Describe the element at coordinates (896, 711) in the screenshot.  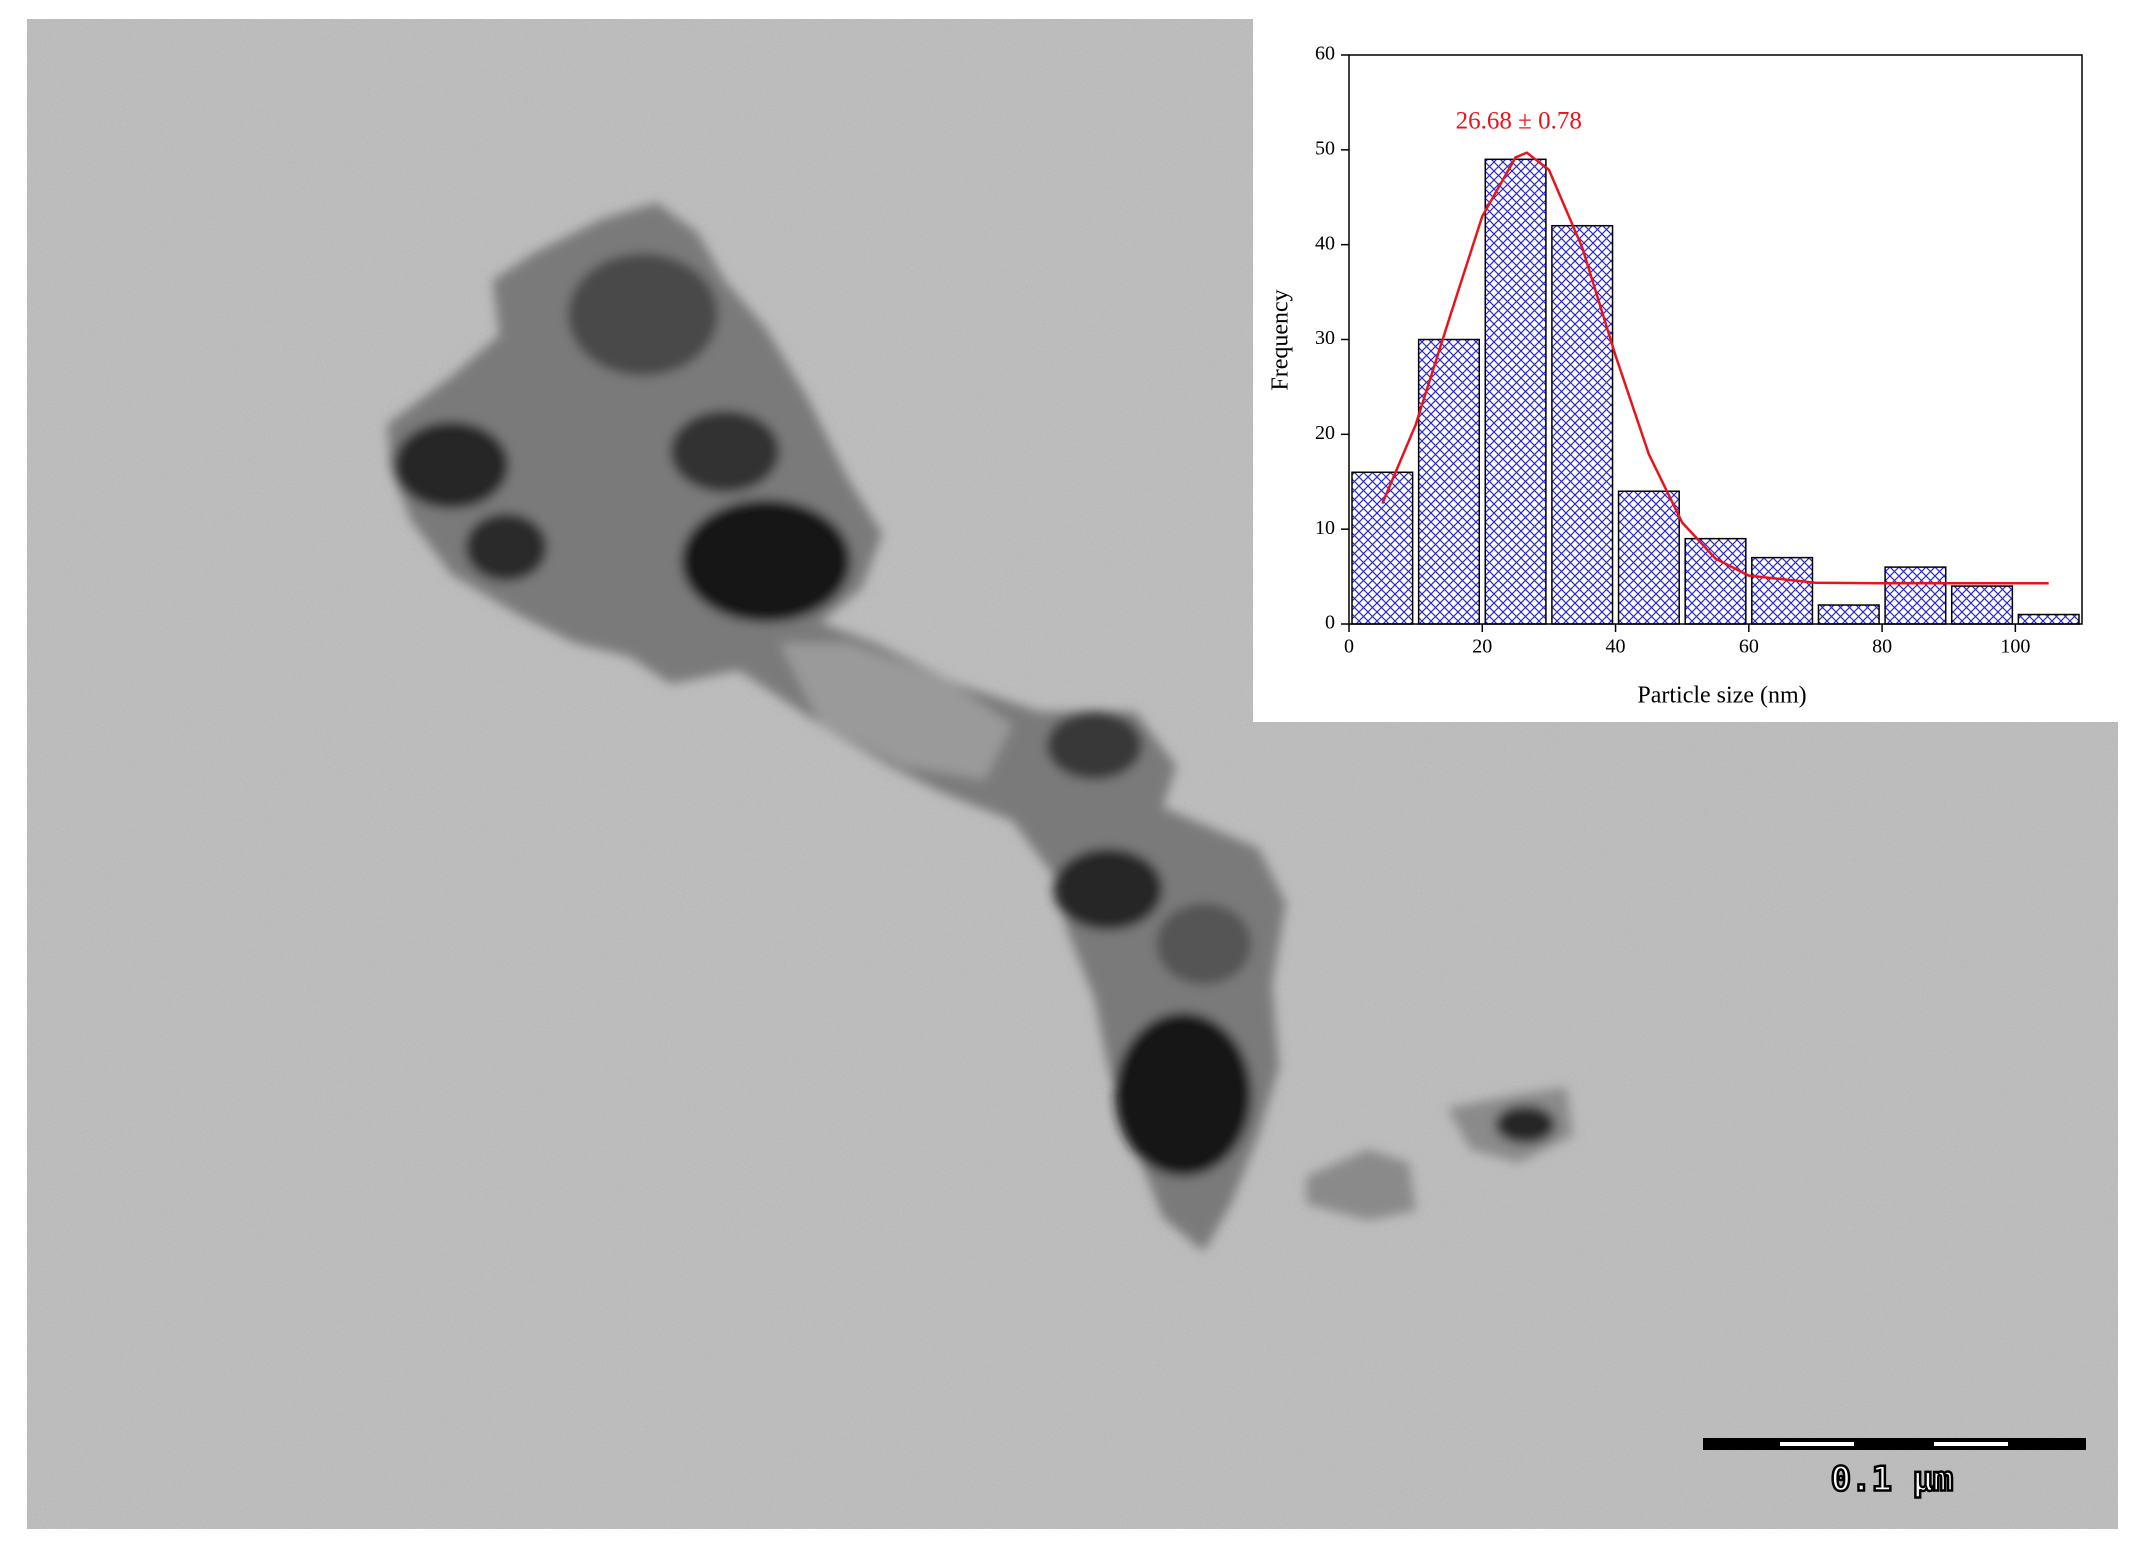
I see `aggregate-light` at that location.